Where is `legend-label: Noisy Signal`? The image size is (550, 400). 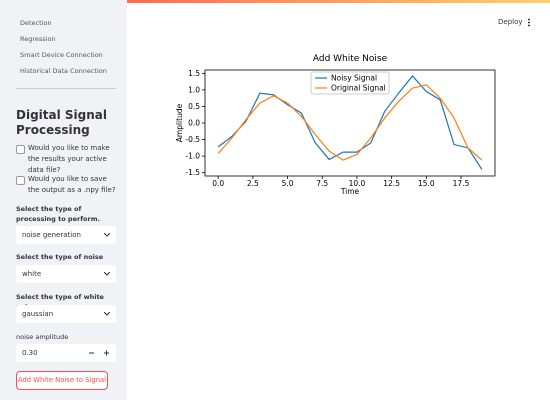
legend-label: Noisy Signal is located at coordinates (354, 78).